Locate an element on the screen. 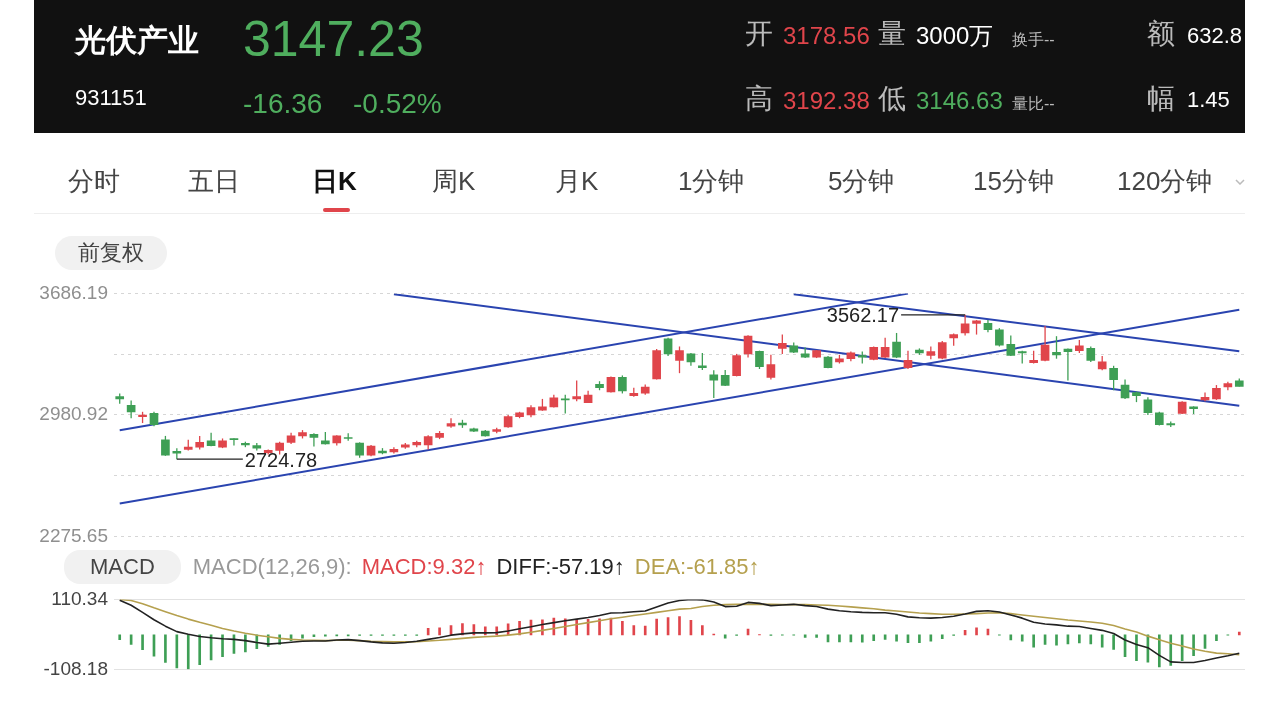 This screenshot has width=1280, height=709. text: 3146.63 is located at coordinates (959, 100).